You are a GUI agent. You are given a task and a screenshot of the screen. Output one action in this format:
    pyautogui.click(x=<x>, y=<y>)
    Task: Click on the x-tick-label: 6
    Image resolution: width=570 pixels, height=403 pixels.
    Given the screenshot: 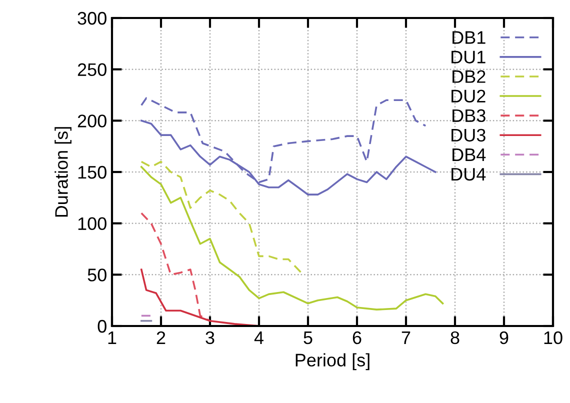 What is the action you would take?
    pyautogui.click(x=357, y=337)
    